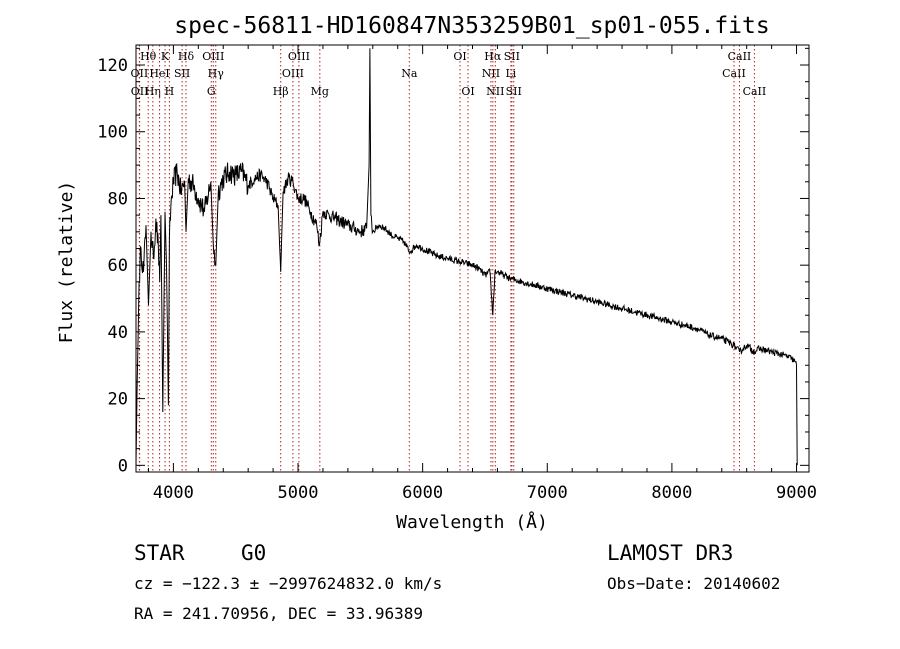  What do you see at coordinates (693, 583) in the screenshot?
I see `obs-date: Obs−Date: 20140602` at bounding box center [693, 583].